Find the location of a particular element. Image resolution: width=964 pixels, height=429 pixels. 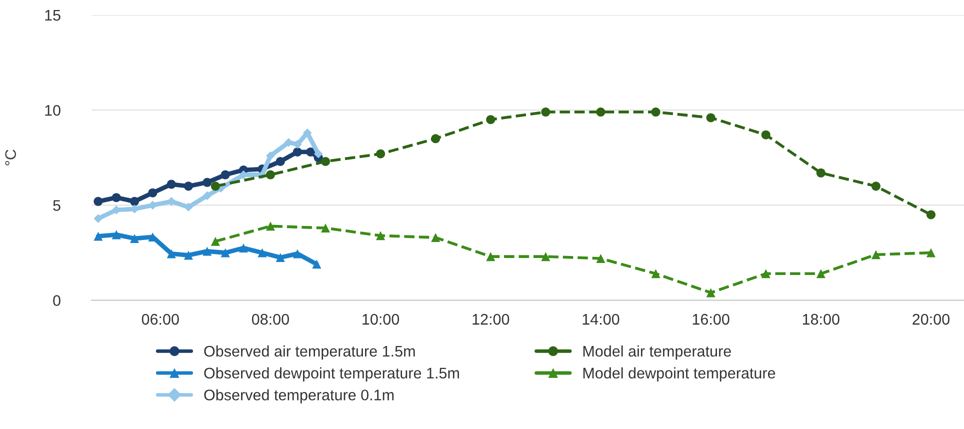

legend-label: Observed temperature 0.1m is located at coordinates (299, 396).